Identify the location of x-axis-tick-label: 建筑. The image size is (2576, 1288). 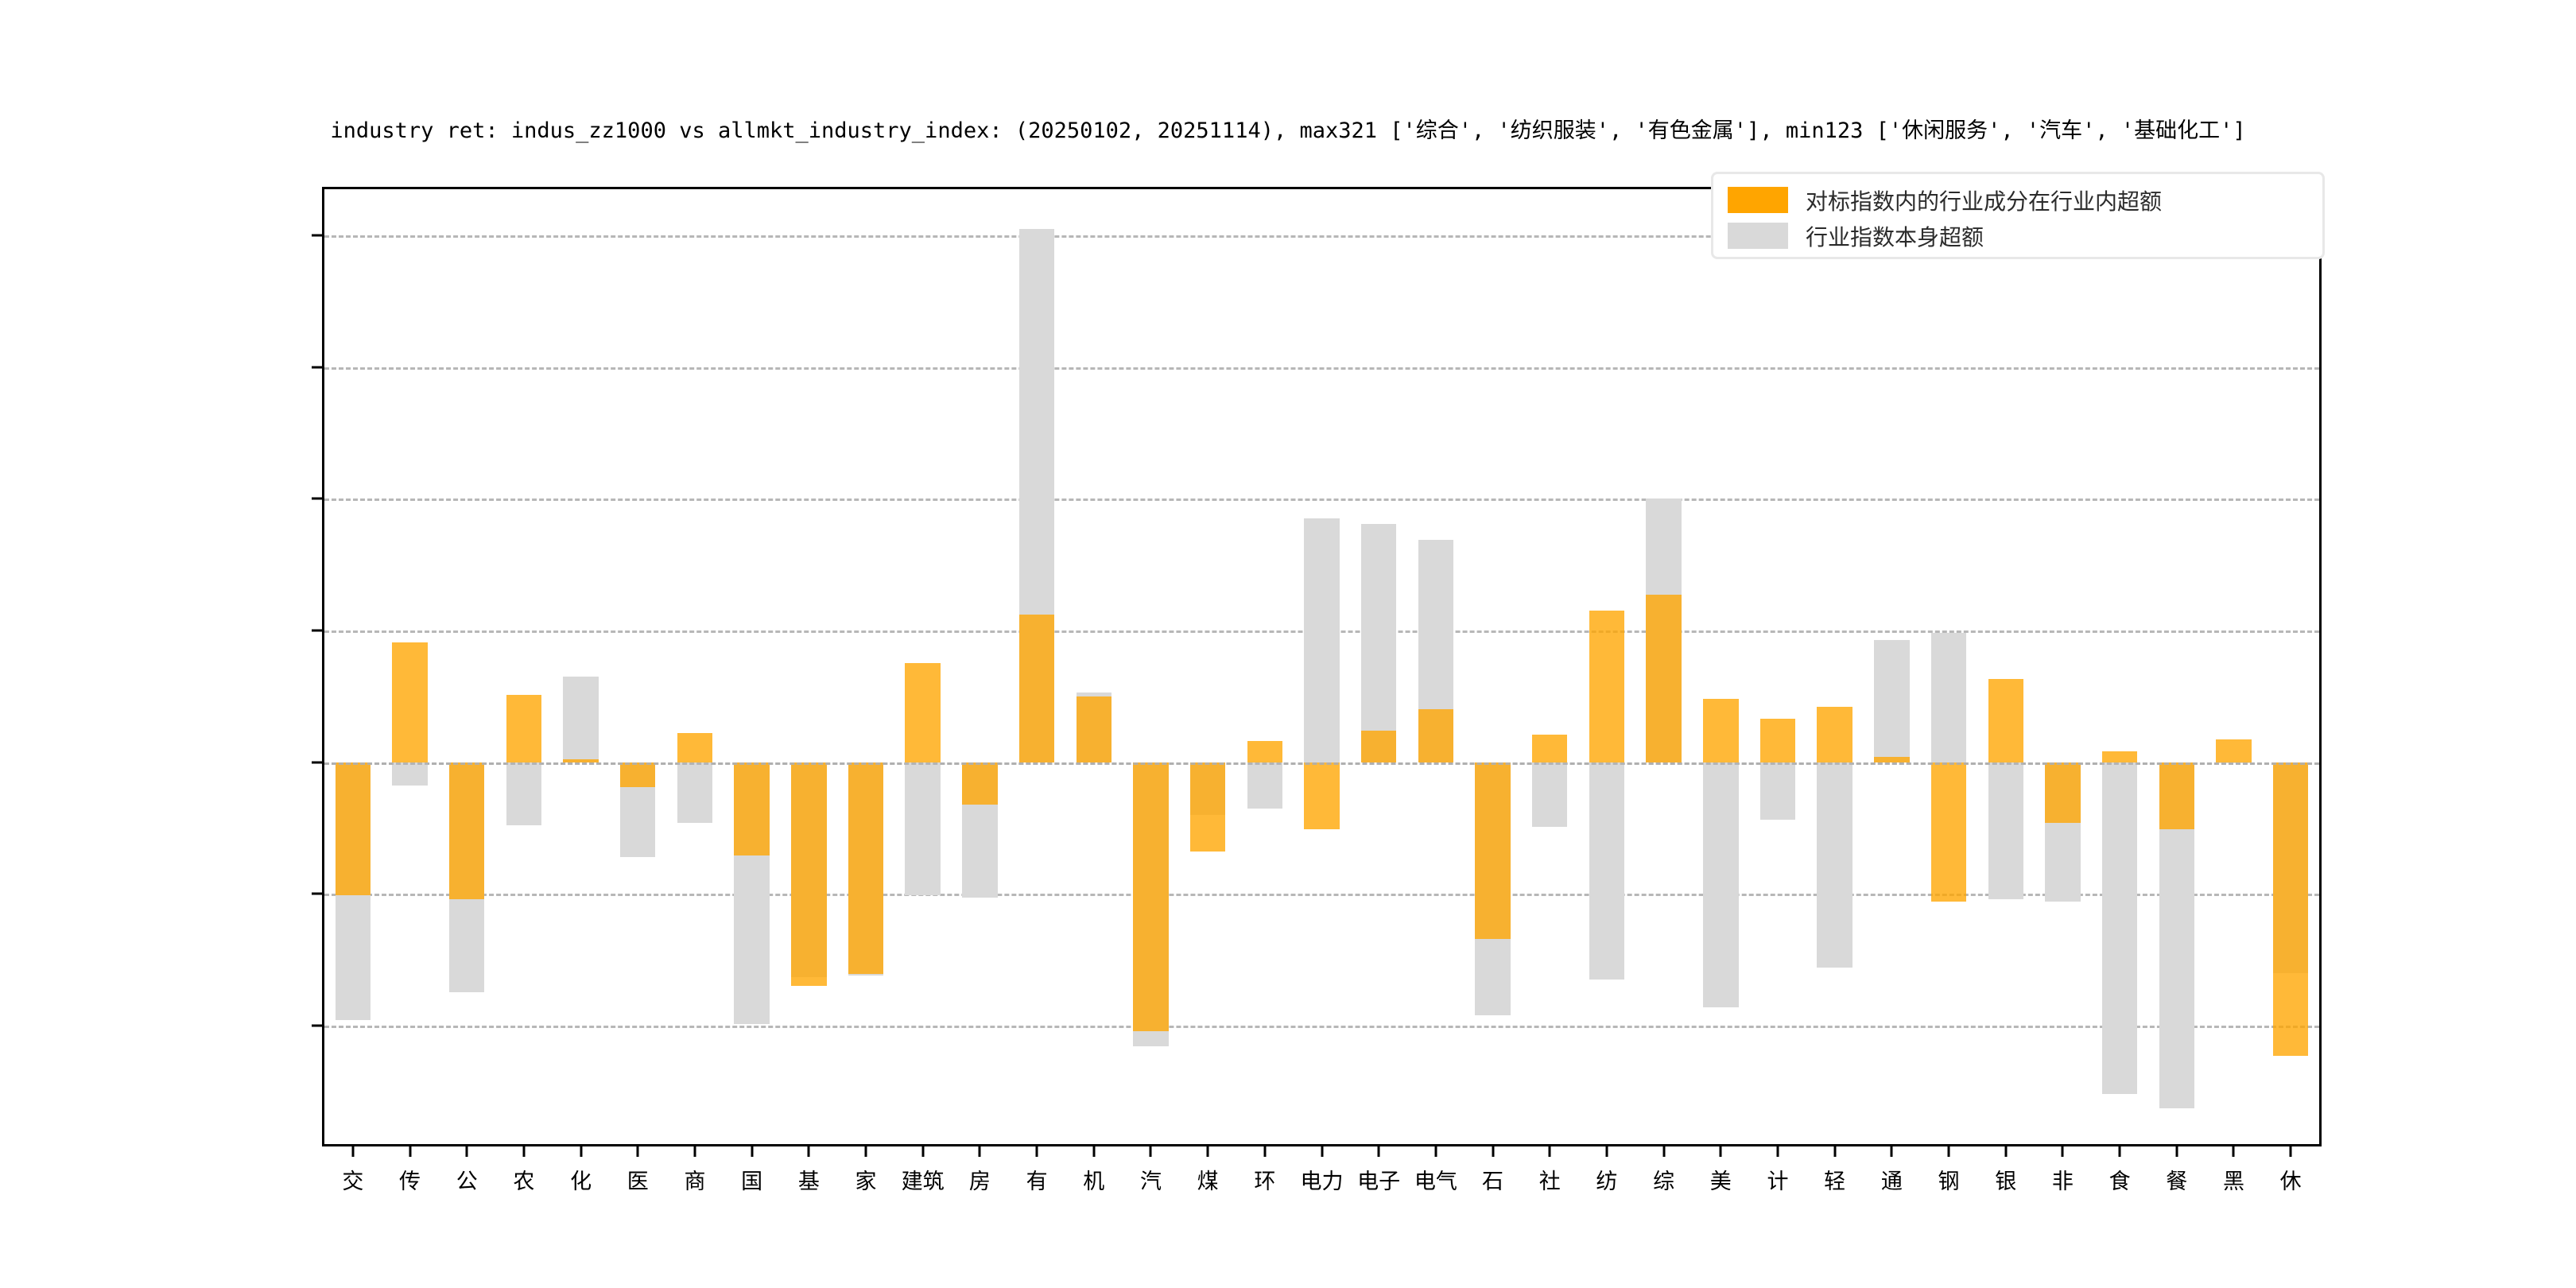
(923, 1182).